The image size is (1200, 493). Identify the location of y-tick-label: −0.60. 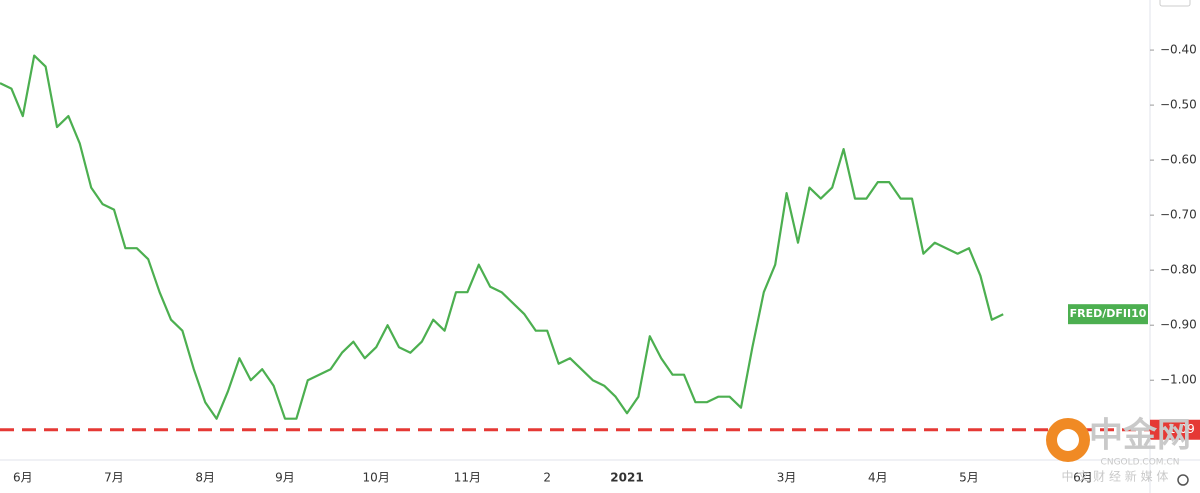
(1178, 160).